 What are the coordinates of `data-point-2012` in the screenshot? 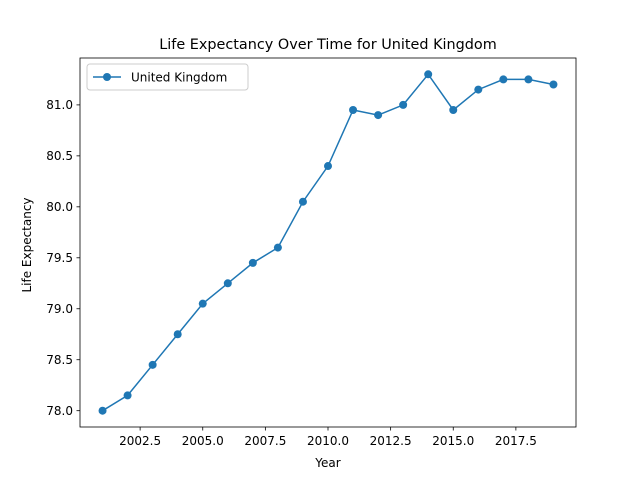 It's located at (378, 115).